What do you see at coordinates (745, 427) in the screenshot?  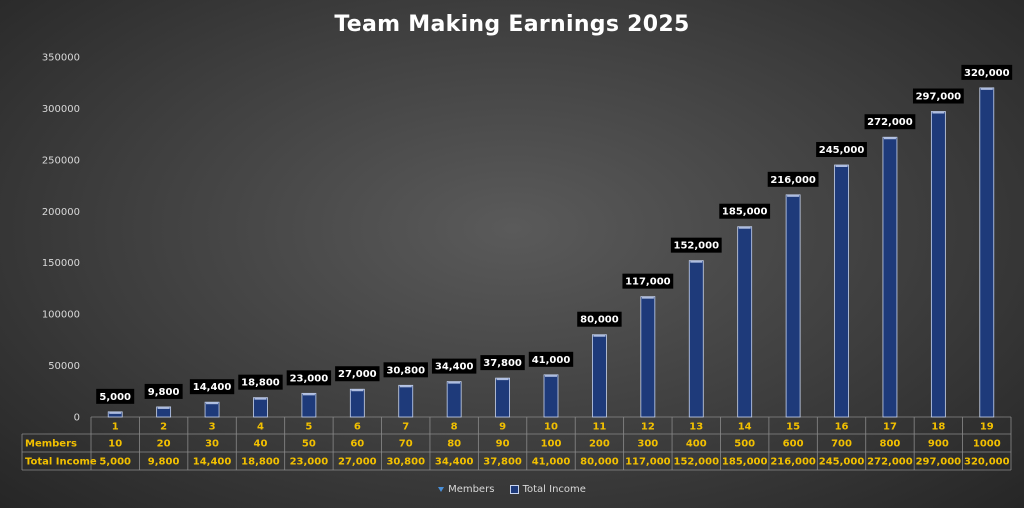 I see `category-tick-label: 14` at bounding box center [745, 427].